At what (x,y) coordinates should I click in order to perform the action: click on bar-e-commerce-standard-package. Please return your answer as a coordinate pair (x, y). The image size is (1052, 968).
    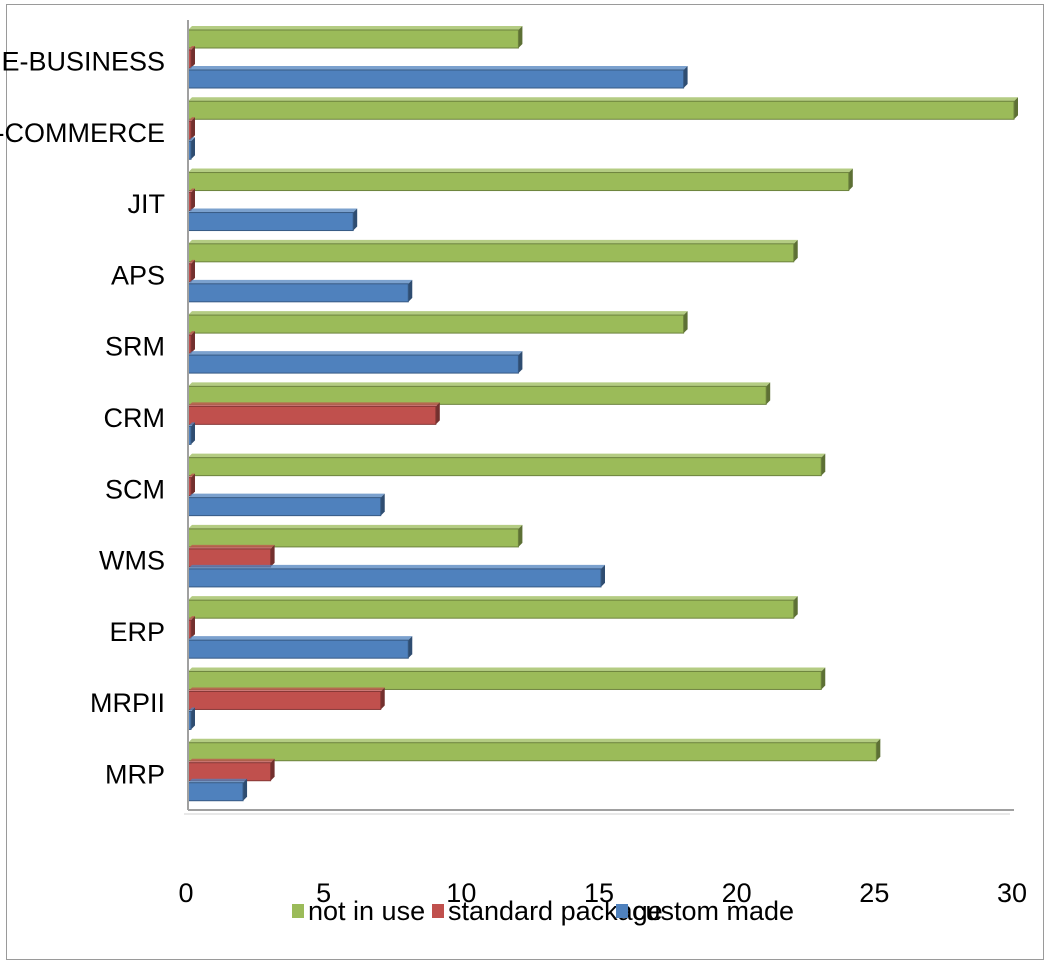
    Looking at the image, I should click on (191, 128).